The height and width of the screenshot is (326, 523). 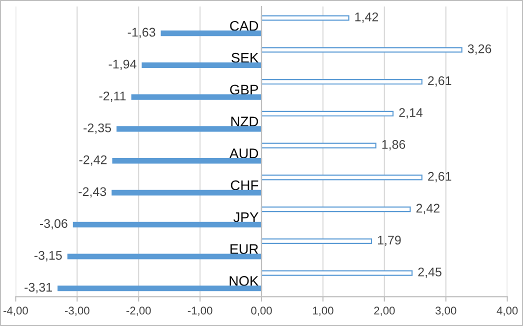 What do you see at coordinates (411, 113) in the screenshot?
I see `data-label: 2,14` at bounding box center [411, 113].